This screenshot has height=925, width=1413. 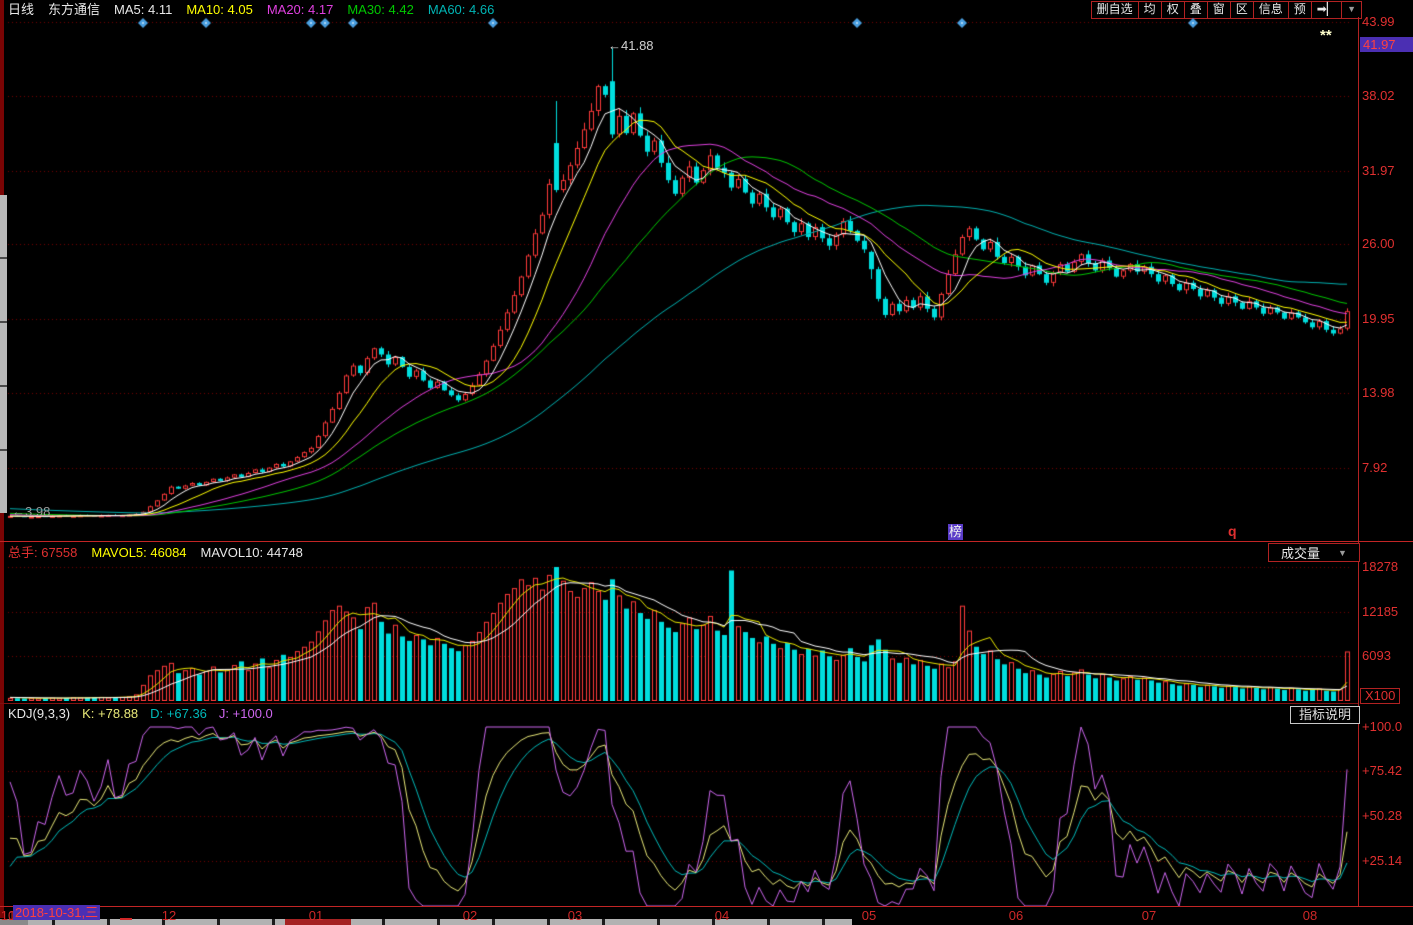 What do you see at coordinates (1219, 10) in the screenshot?
I see `toolbar-button-4: 窗` at bounding box center [1219, 10].